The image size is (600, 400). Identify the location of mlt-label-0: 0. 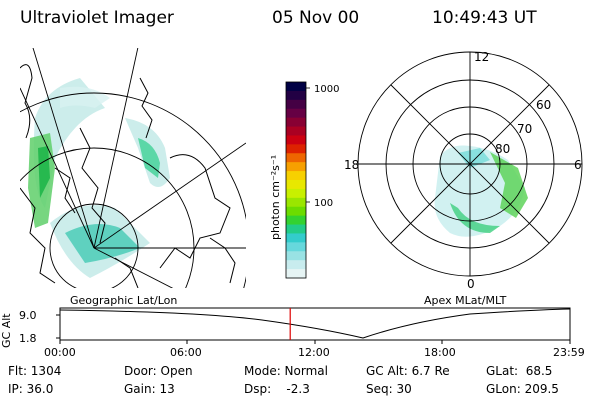
(471, 284).